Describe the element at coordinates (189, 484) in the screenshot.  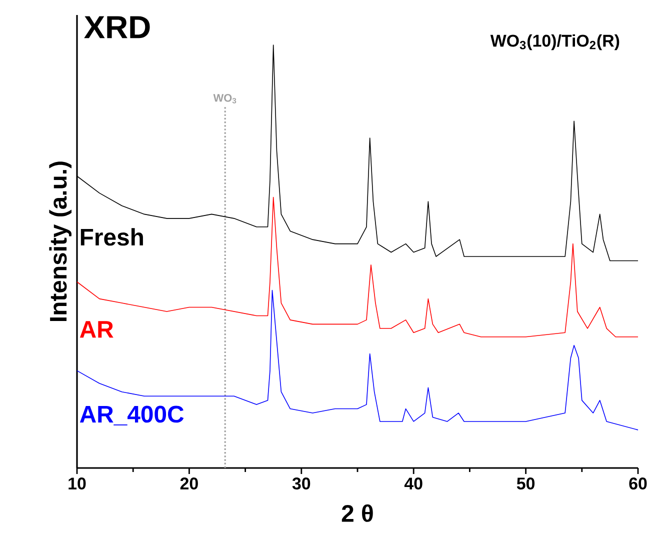
I see `x-tick-label: 20` at that location.